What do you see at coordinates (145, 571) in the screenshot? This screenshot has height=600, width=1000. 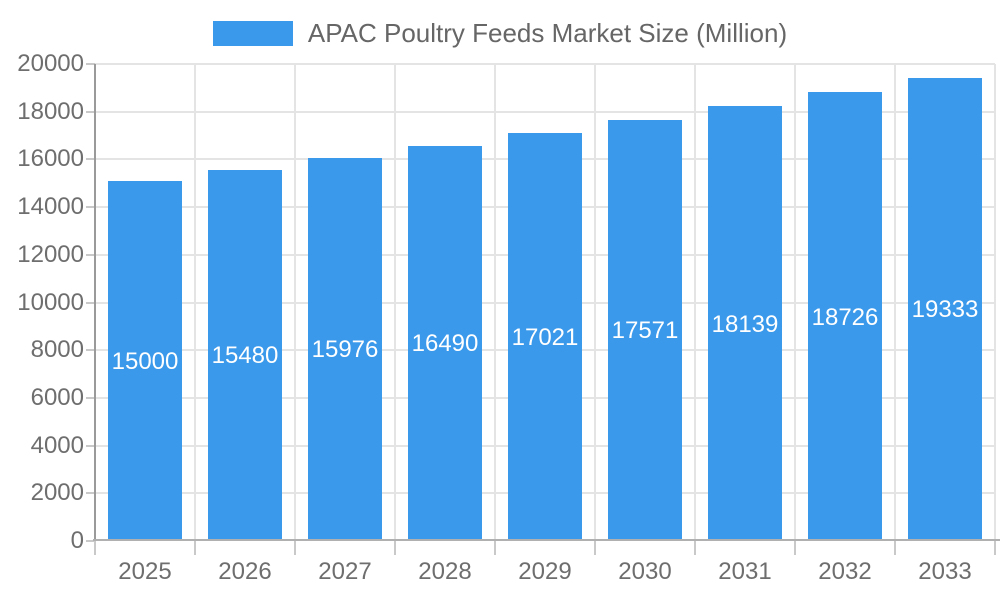 I see `x-axis-tick-label: 2025` at bounding box center [145, 571].